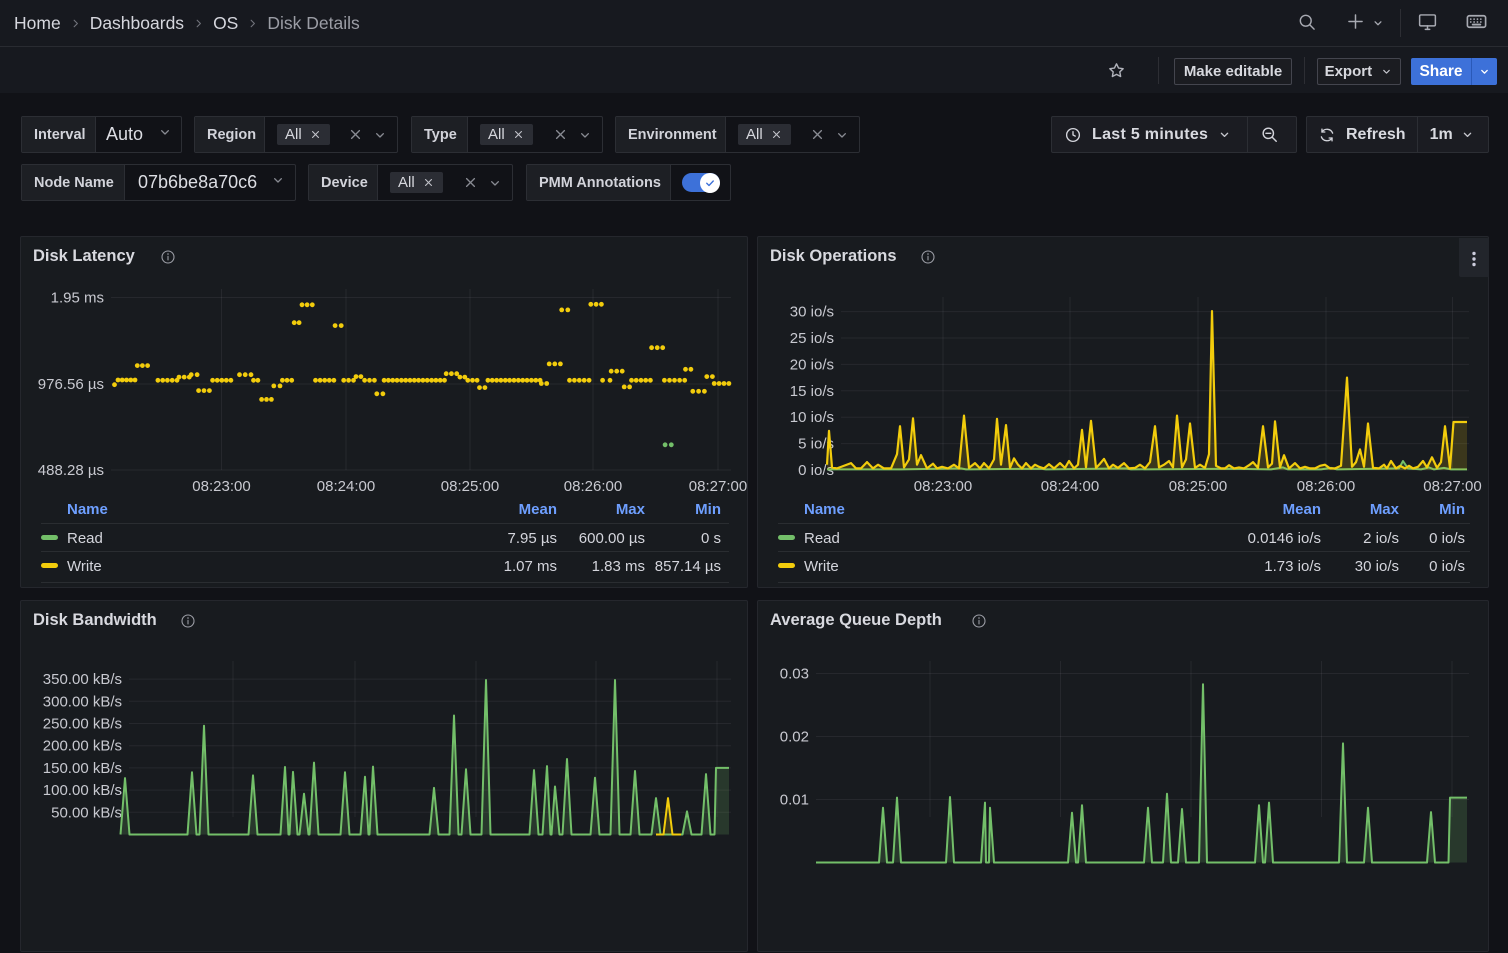 This screenshot has width=1508, height=953. Describe the element at coordinates (794, 800) in the screenshot. I see `svg-text: 0.01` at that location.